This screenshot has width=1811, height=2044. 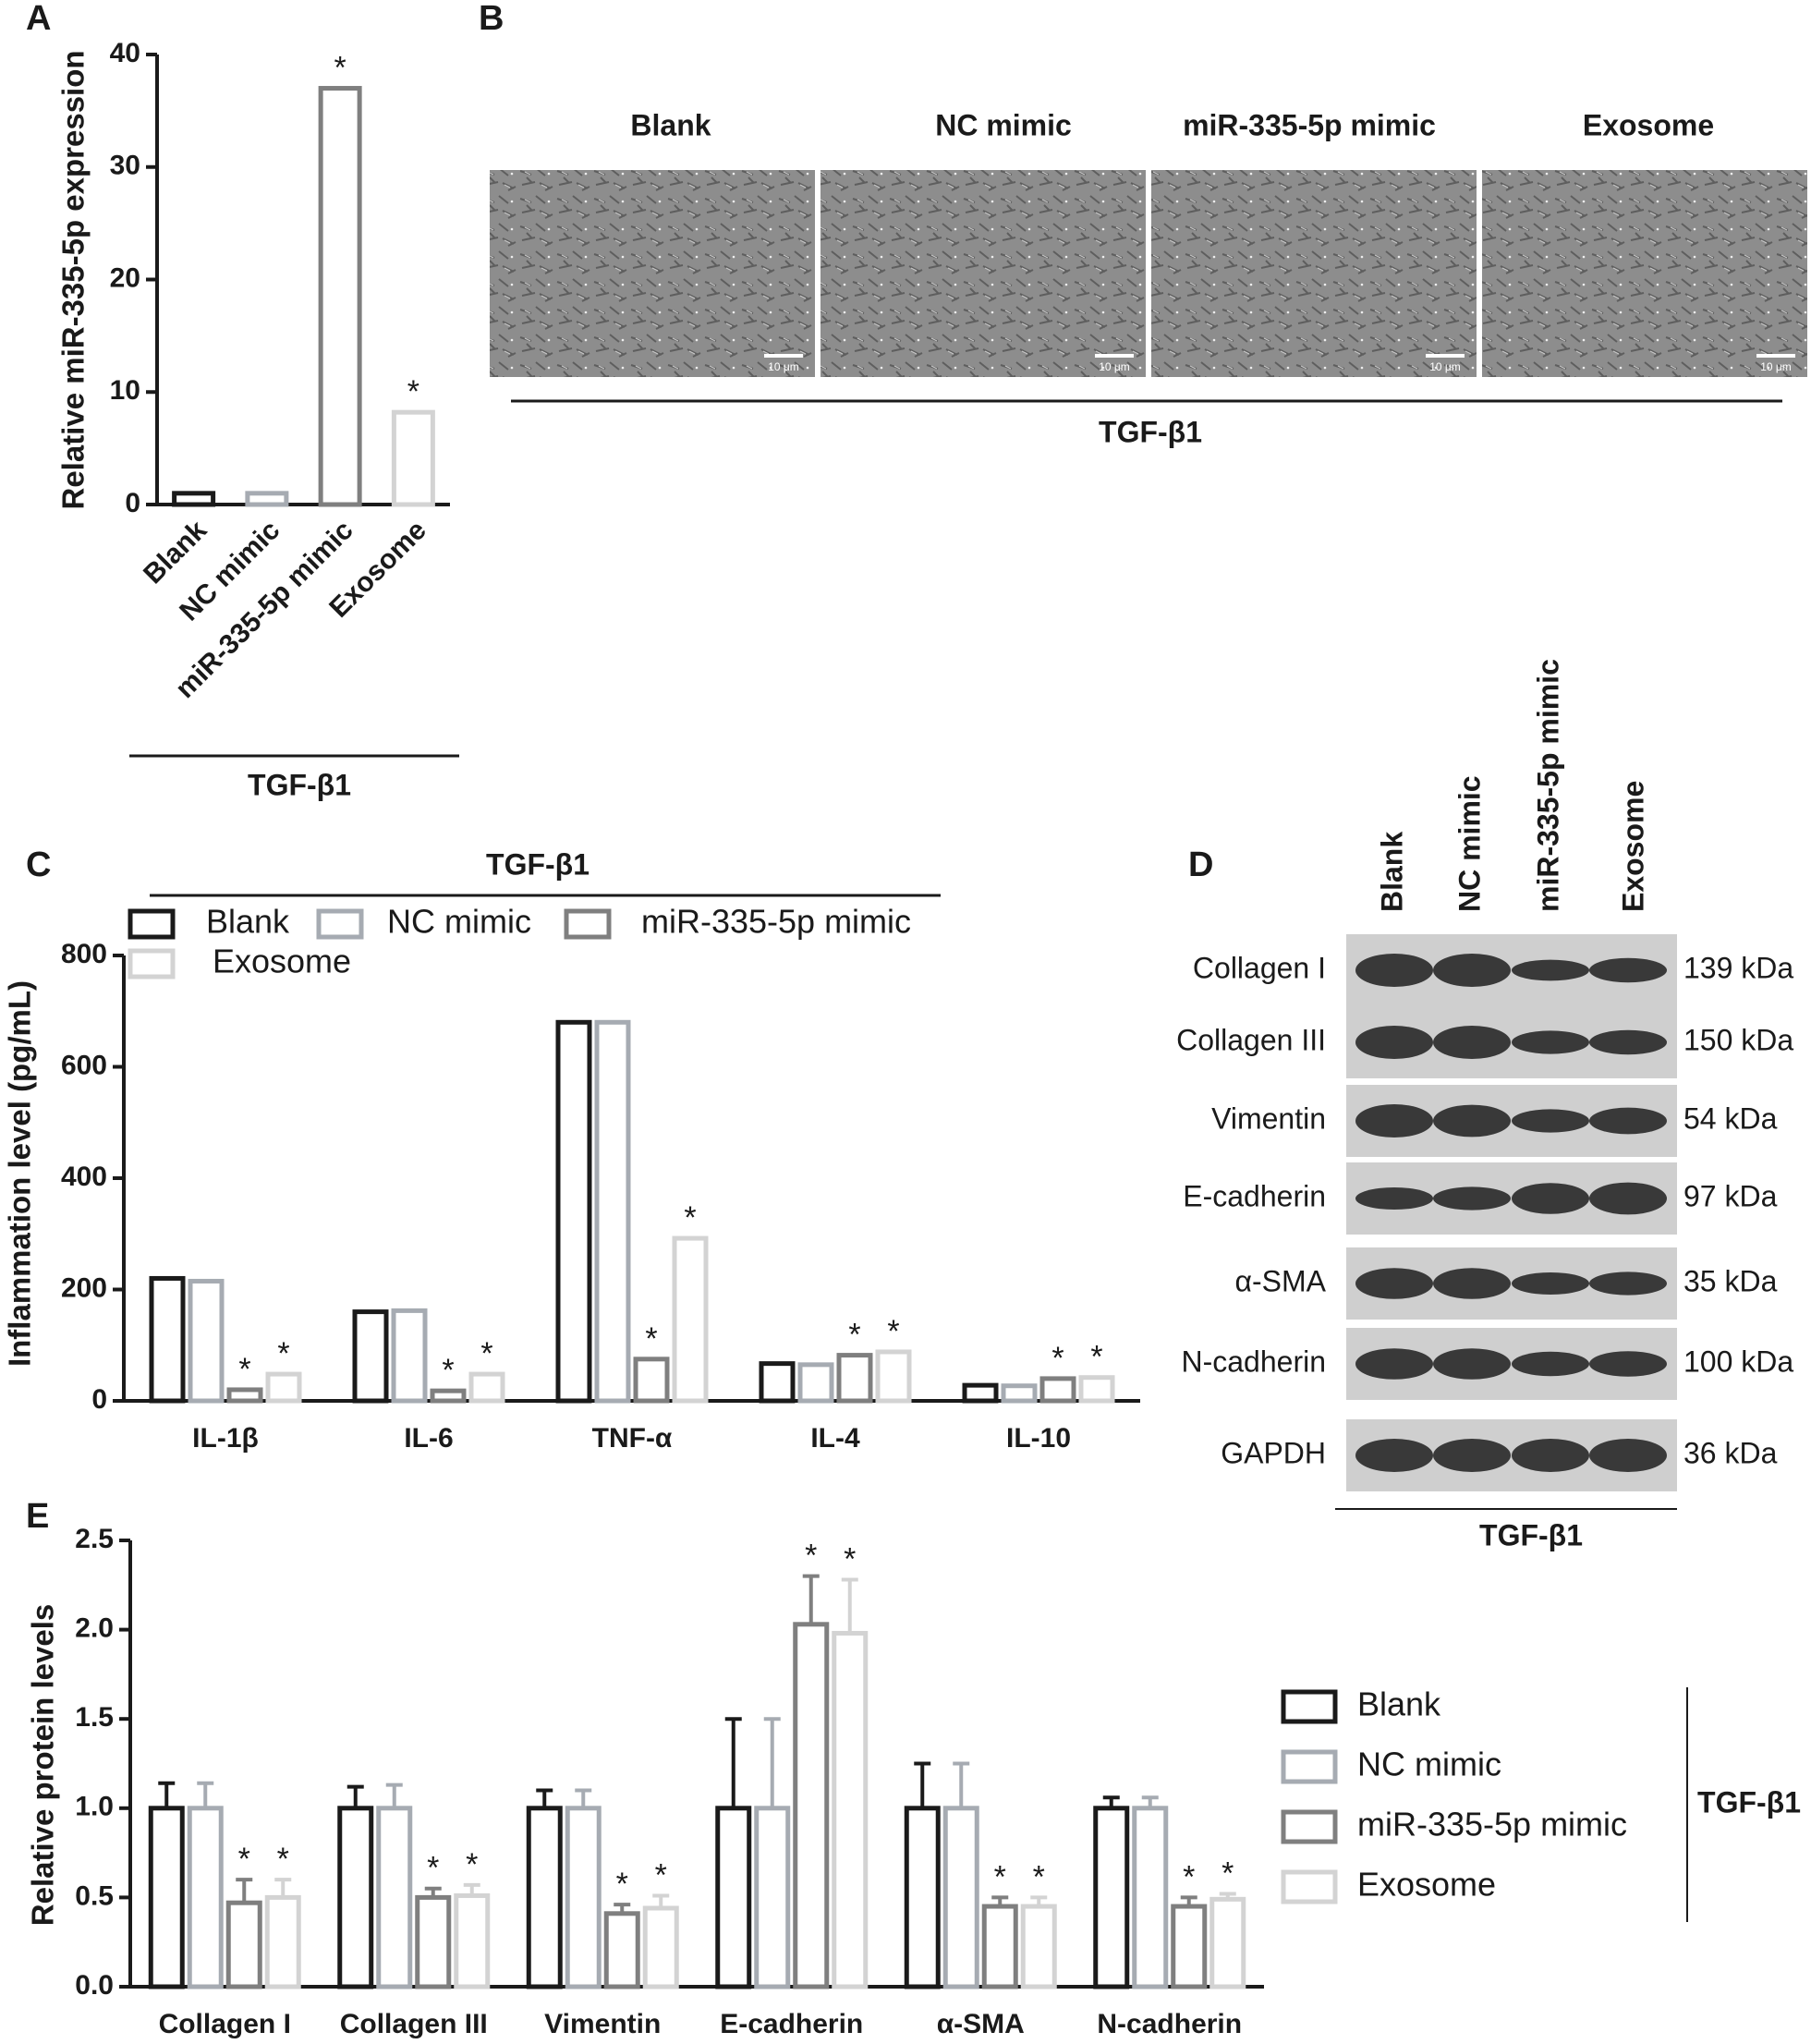 I want to click on y-tick-label: 800, so click(x=84, y=954).